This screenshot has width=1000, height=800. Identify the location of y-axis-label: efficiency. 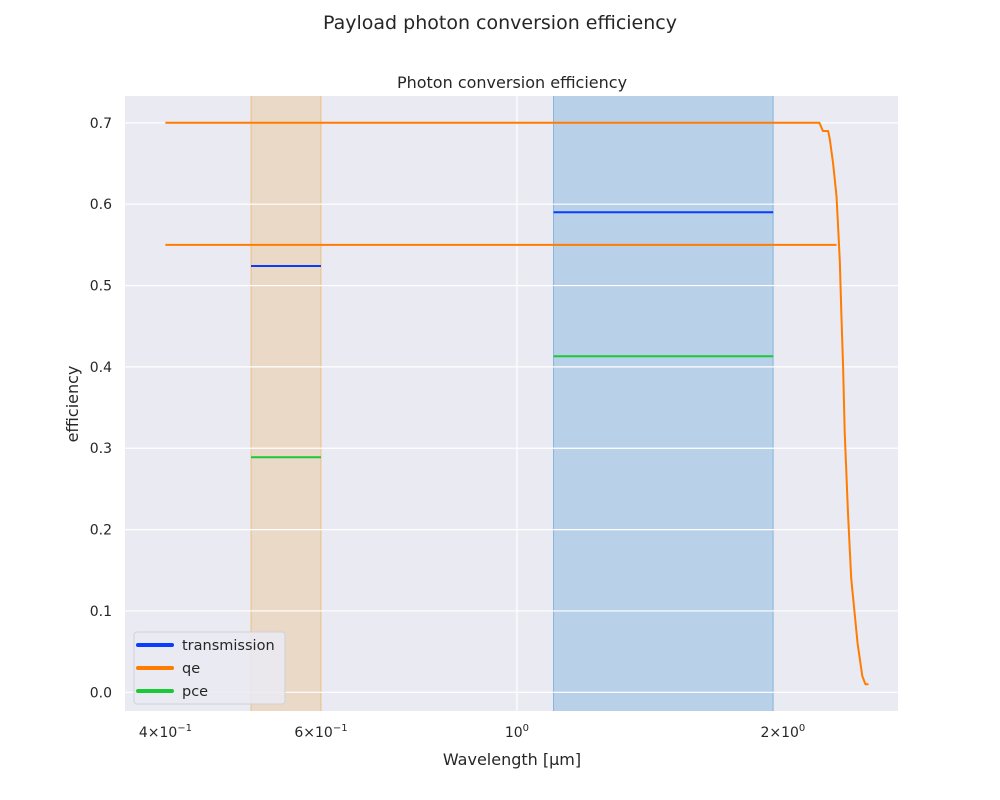
(72, 404).